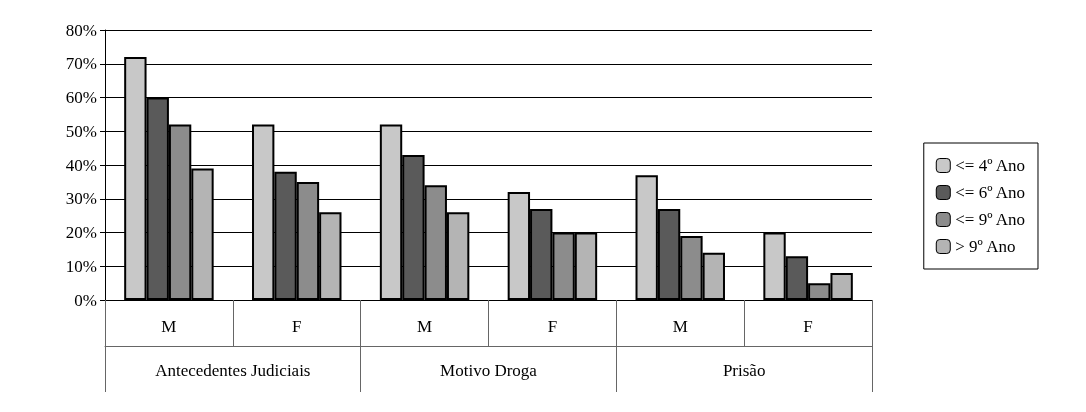  What do you see at coordinates (81, 199) in the screenshot?
I see `y-tick-label: 30%` at bounding box center [81, 199].